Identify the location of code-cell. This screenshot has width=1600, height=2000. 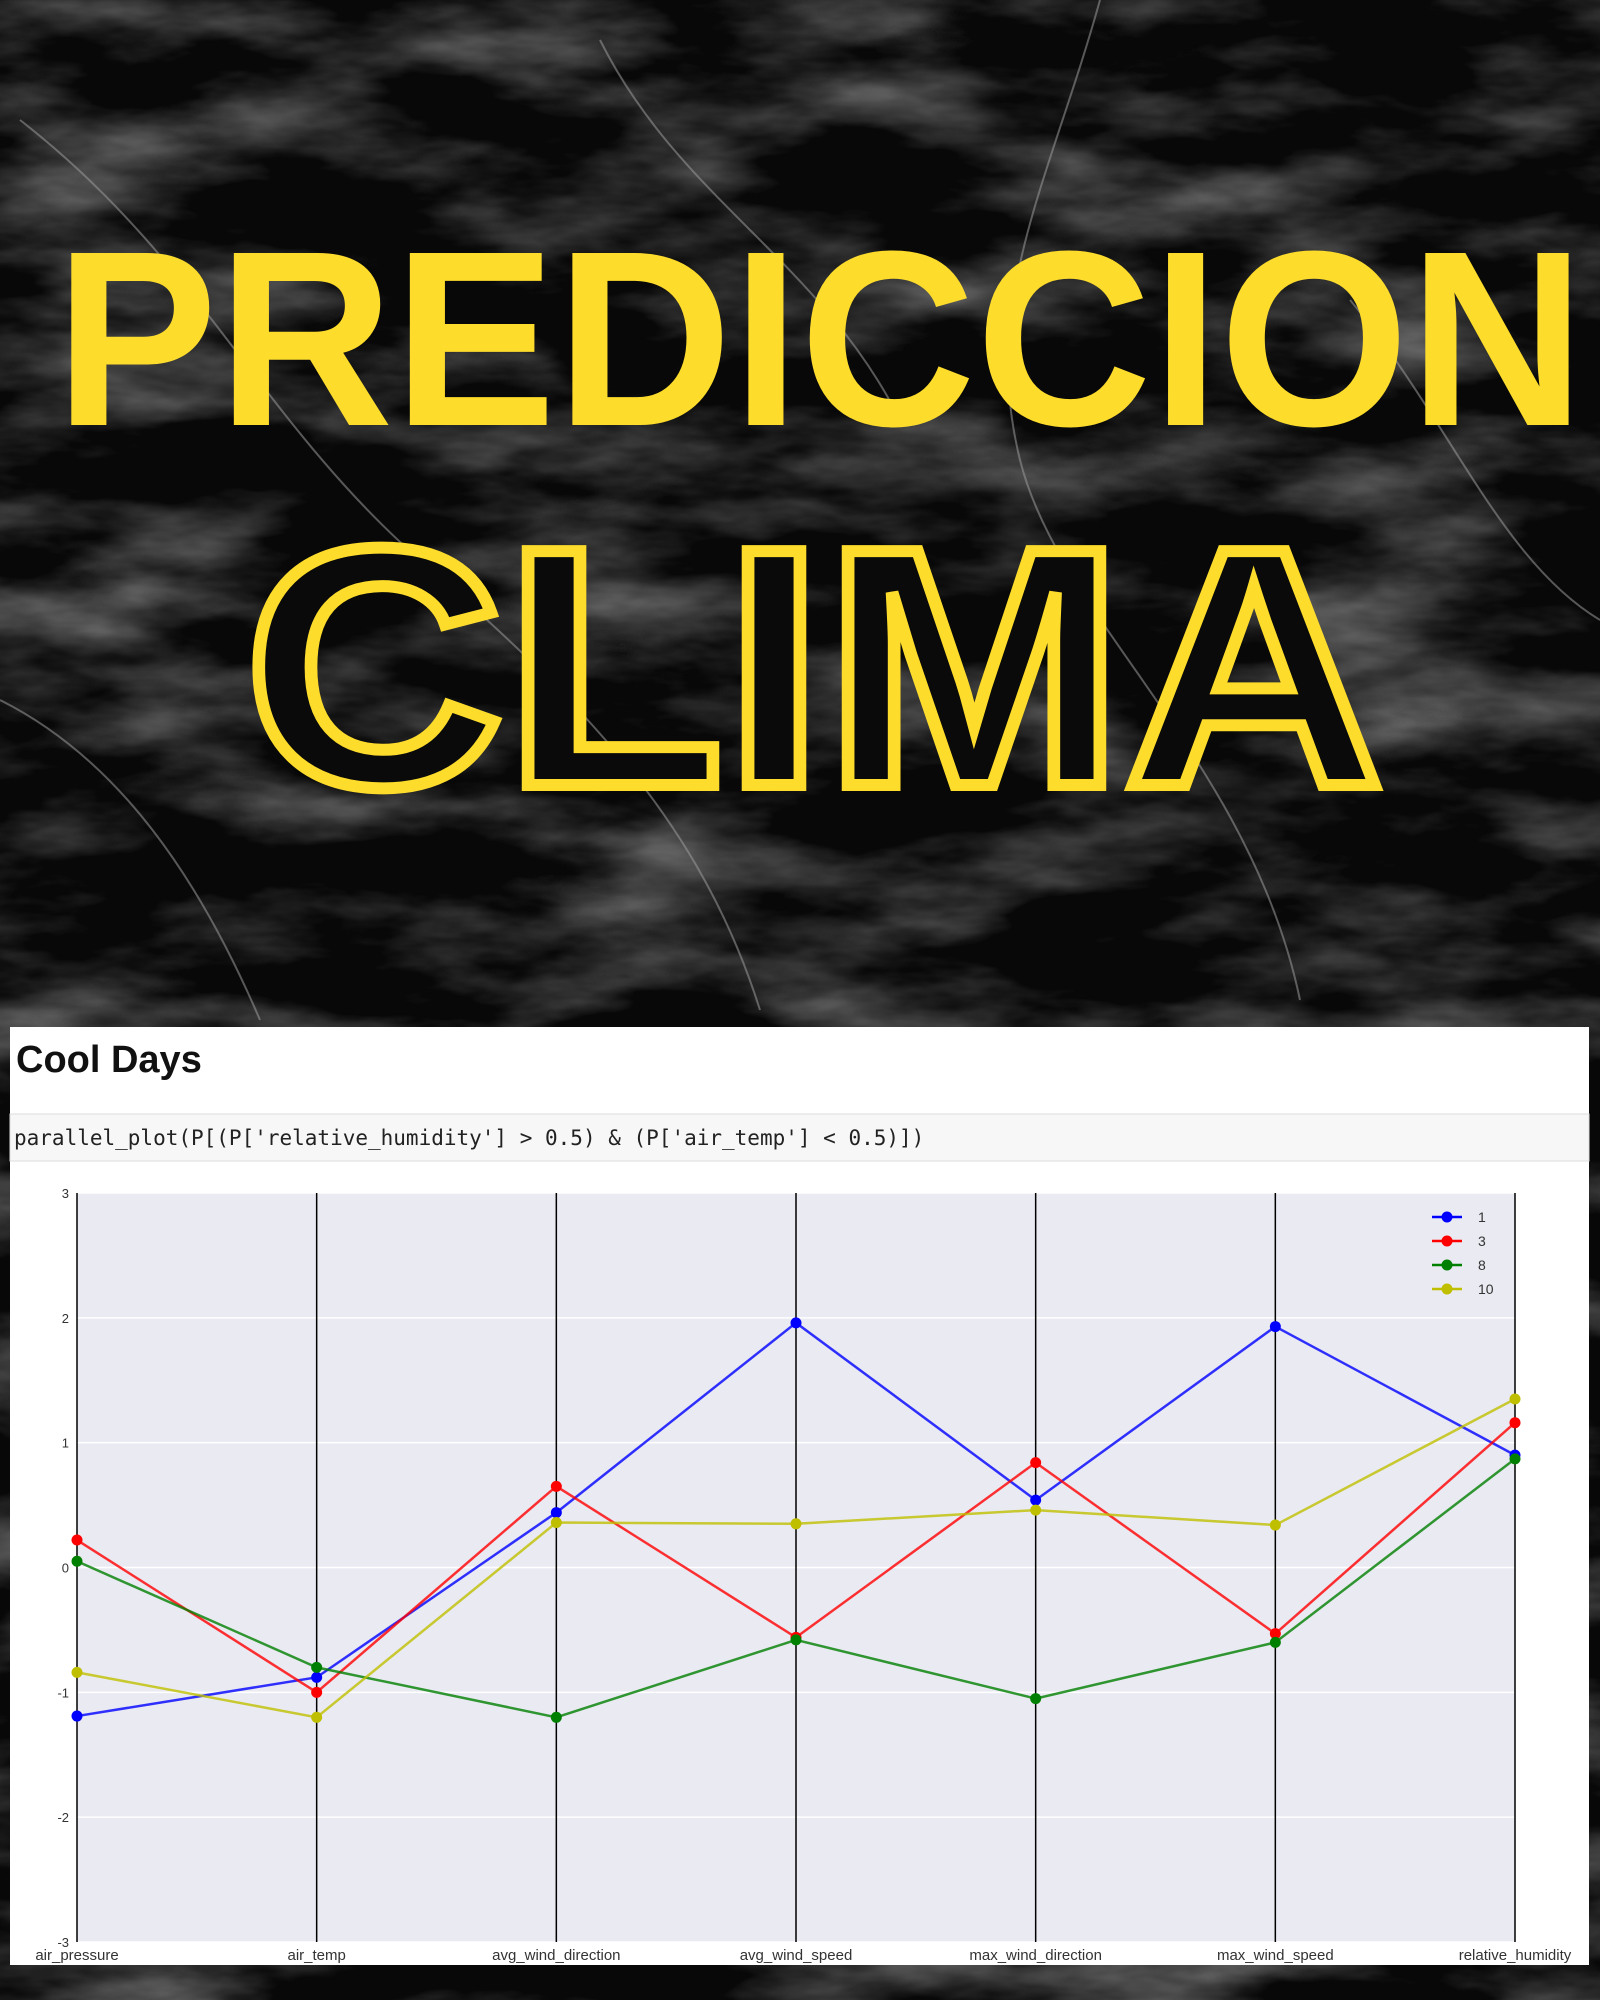
(799, 1137).